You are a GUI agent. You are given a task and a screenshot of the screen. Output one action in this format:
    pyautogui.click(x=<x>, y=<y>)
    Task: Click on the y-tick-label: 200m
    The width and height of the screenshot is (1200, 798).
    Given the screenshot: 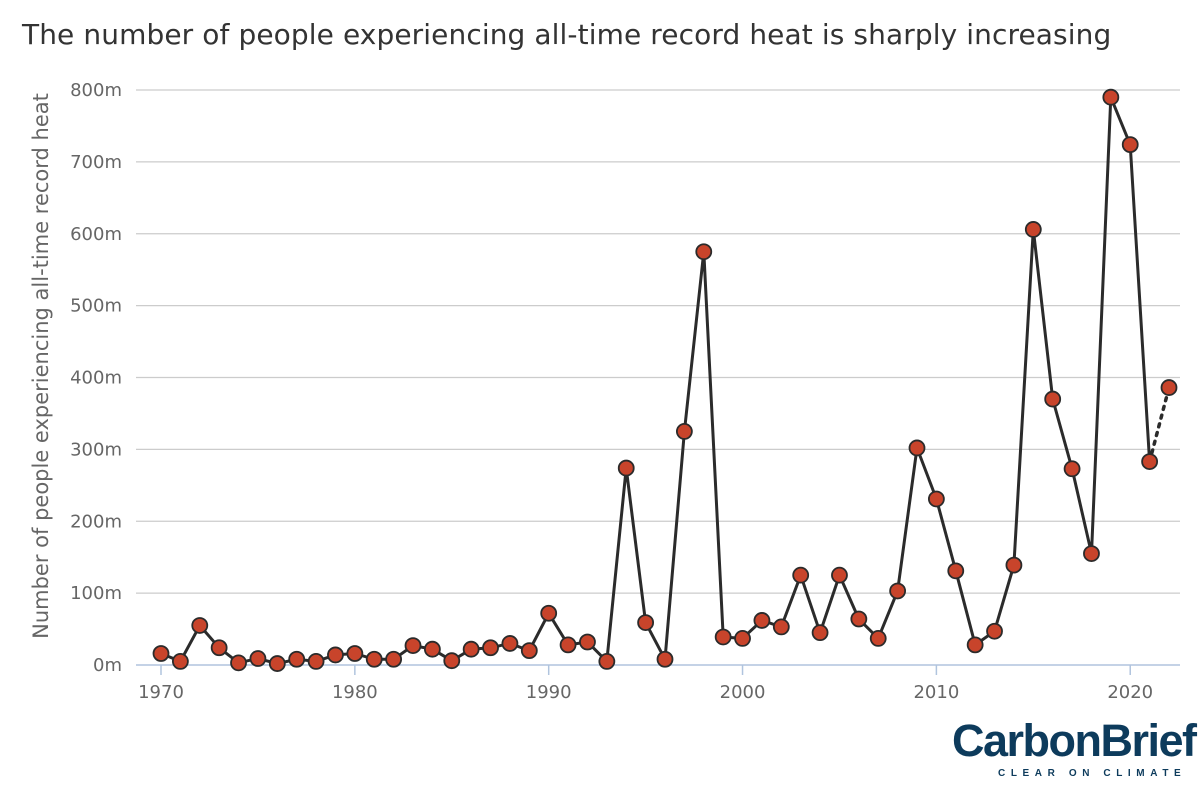 What is the action you would take?
    pyautogui.click(x=96, y=521)
    